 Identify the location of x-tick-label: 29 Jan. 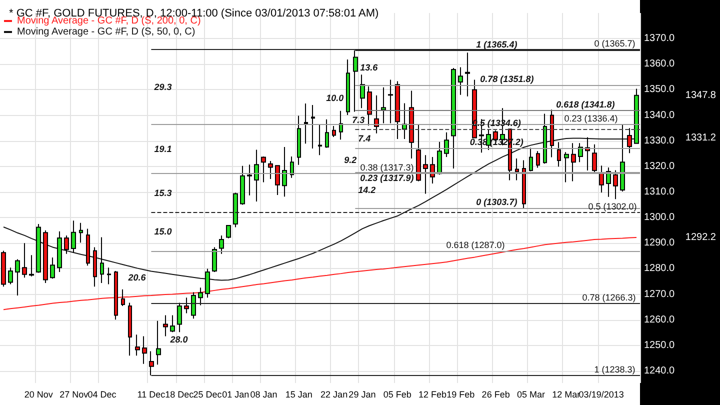
(362, 395).